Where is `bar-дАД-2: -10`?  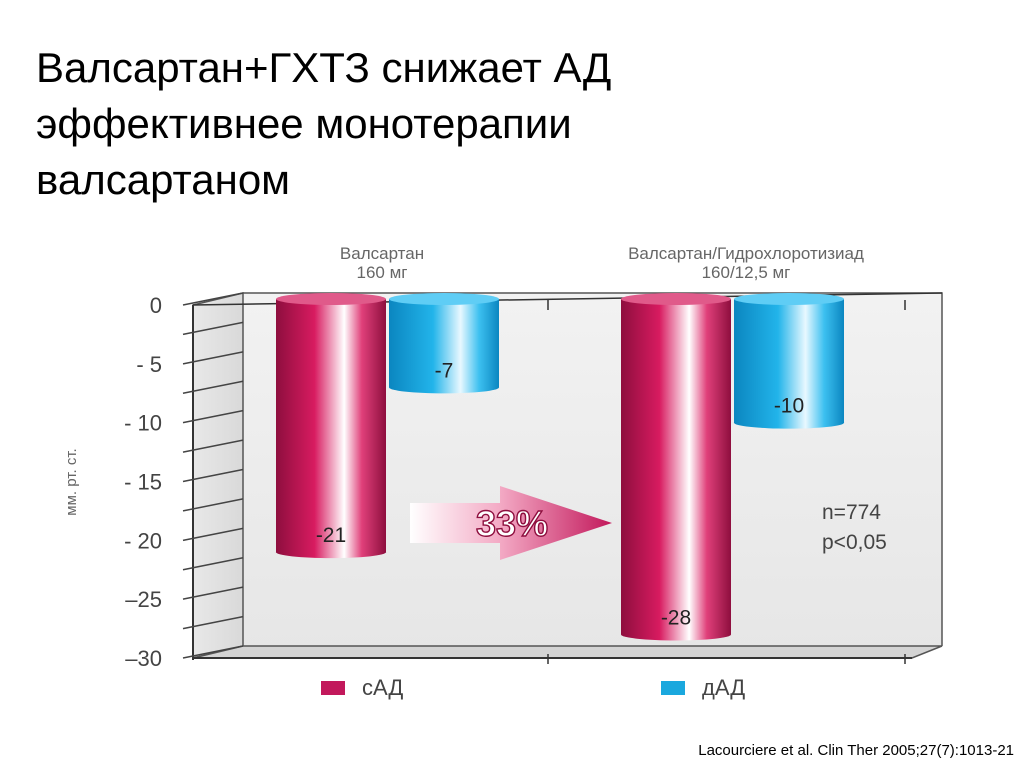 bar-дАД-2: -10 is located at coordinates (789, 361).